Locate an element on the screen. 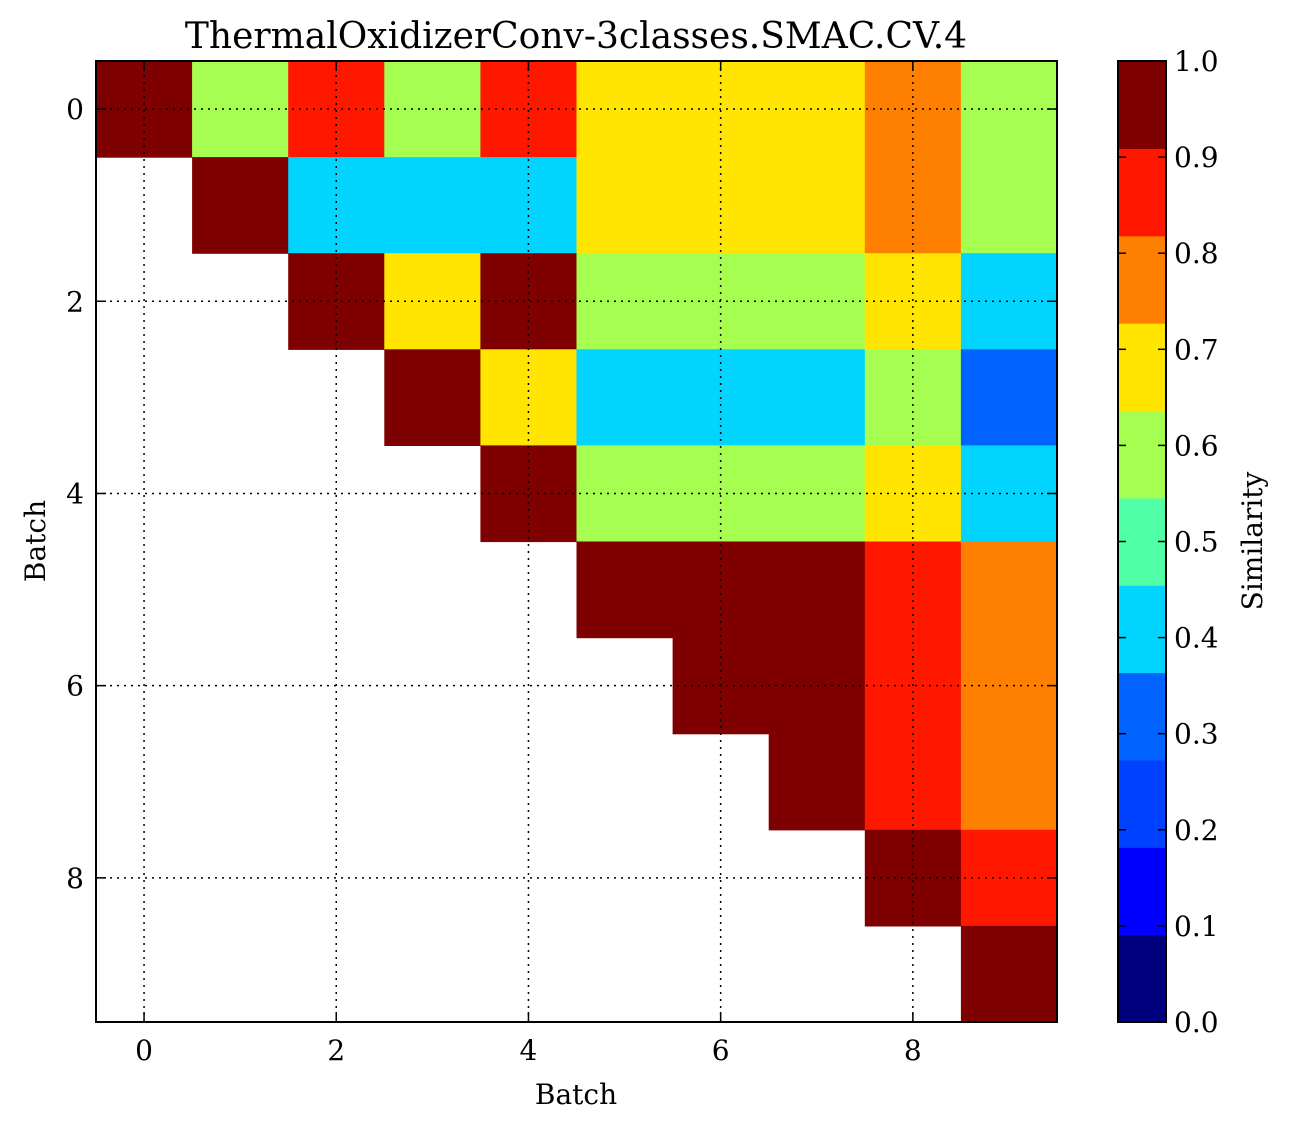 Image resolution: width=1291 pixels, height=1131 pixels. y-tick-label: 2 is located at coordinates (75, 301).